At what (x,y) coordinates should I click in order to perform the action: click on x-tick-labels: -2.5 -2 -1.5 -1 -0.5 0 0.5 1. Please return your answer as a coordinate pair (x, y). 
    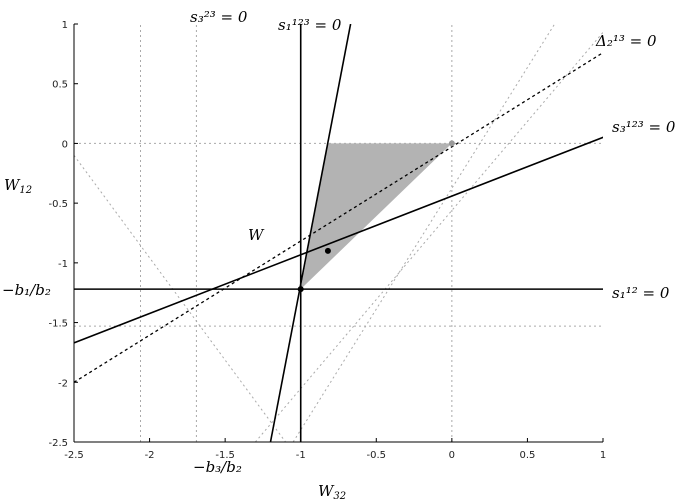
    Looking at the image, I should click on (335, 449).